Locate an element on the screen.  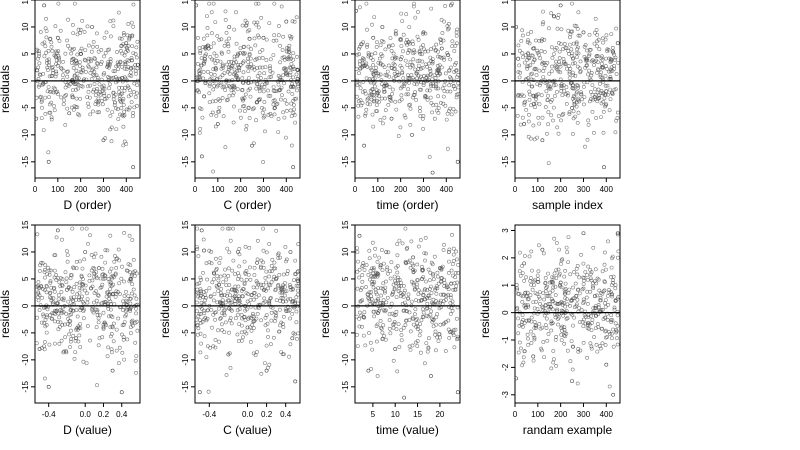
y-axis-label: residuals is located at coordinates (325, 89).